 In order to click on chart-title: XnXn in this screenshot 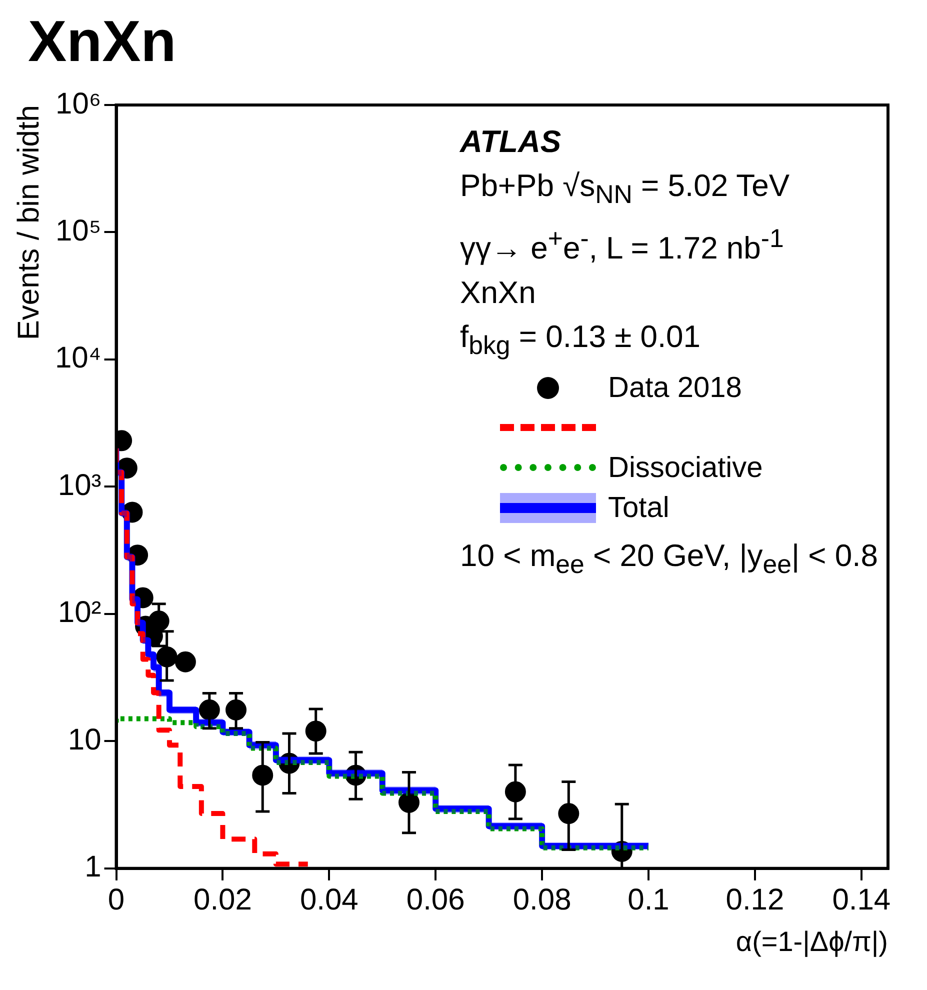, I will do `click(103, 42)`.